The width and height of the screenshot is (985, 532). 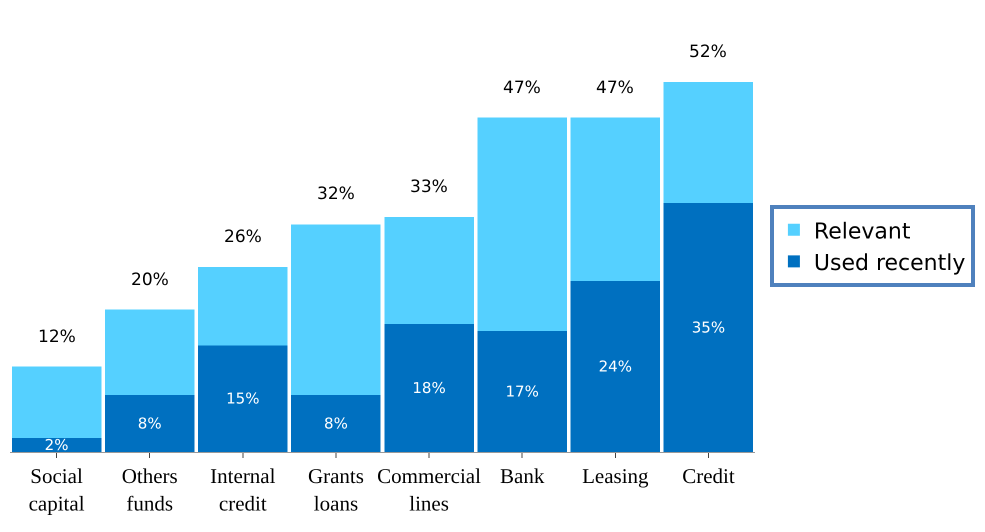 I want to click on data-label: 18%, so click(x=429, y=387).